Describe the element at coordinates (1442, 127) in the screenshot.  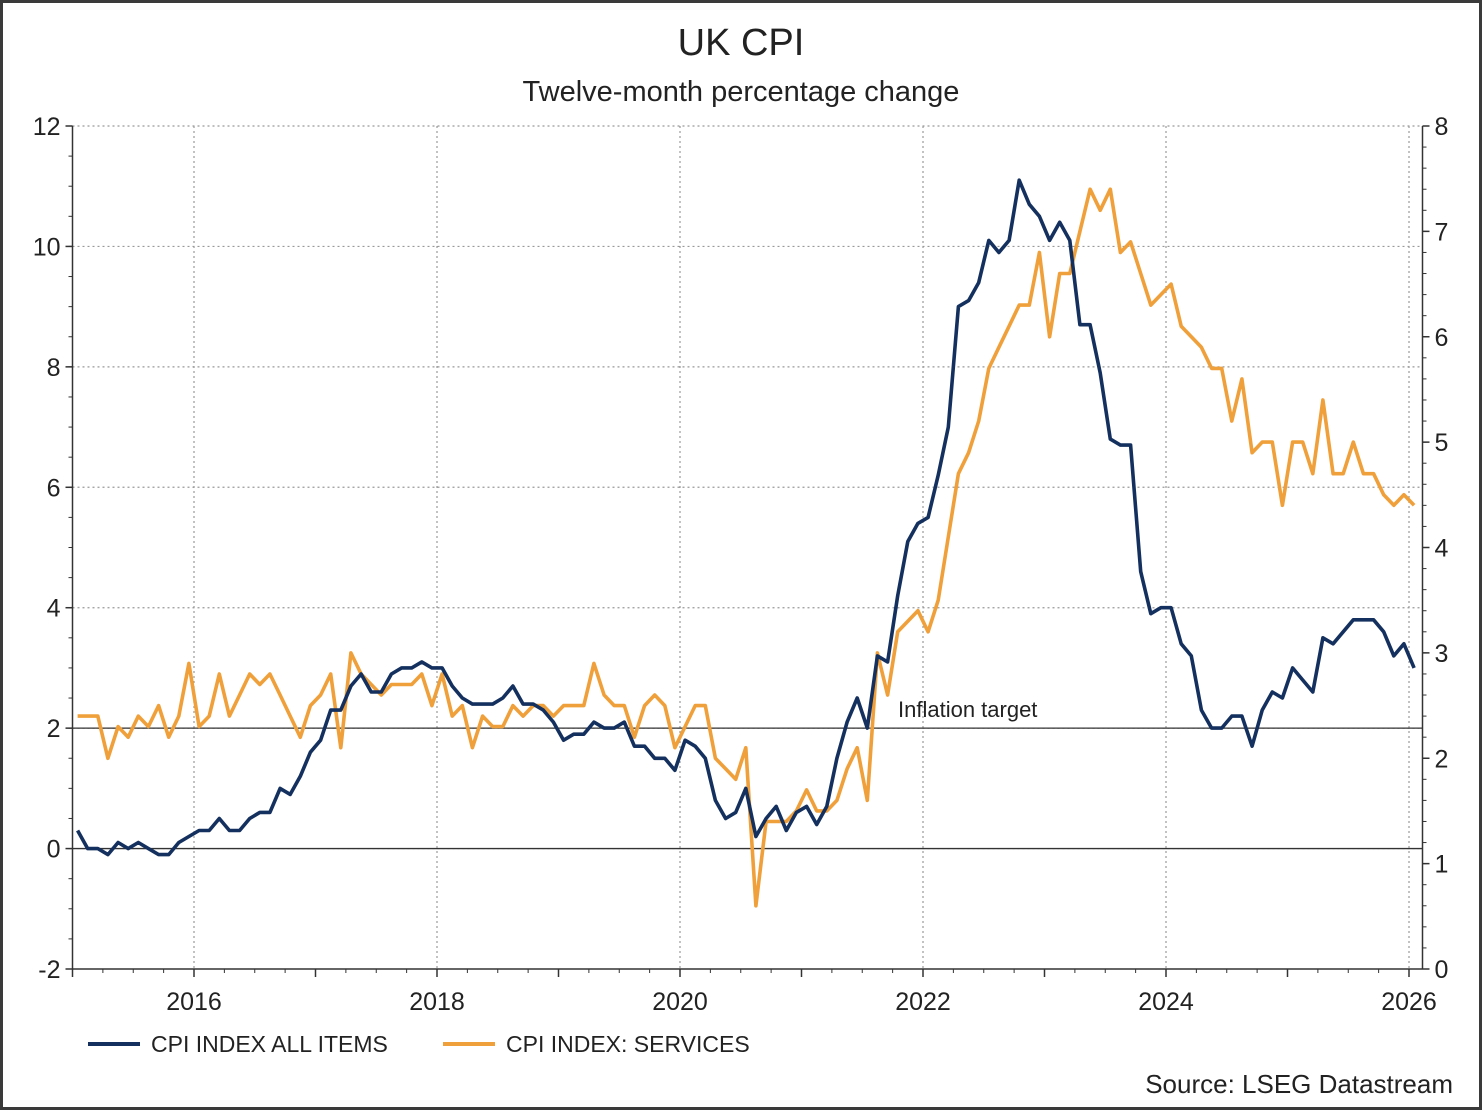
I see `y-right-tick-label: 8` at that location.